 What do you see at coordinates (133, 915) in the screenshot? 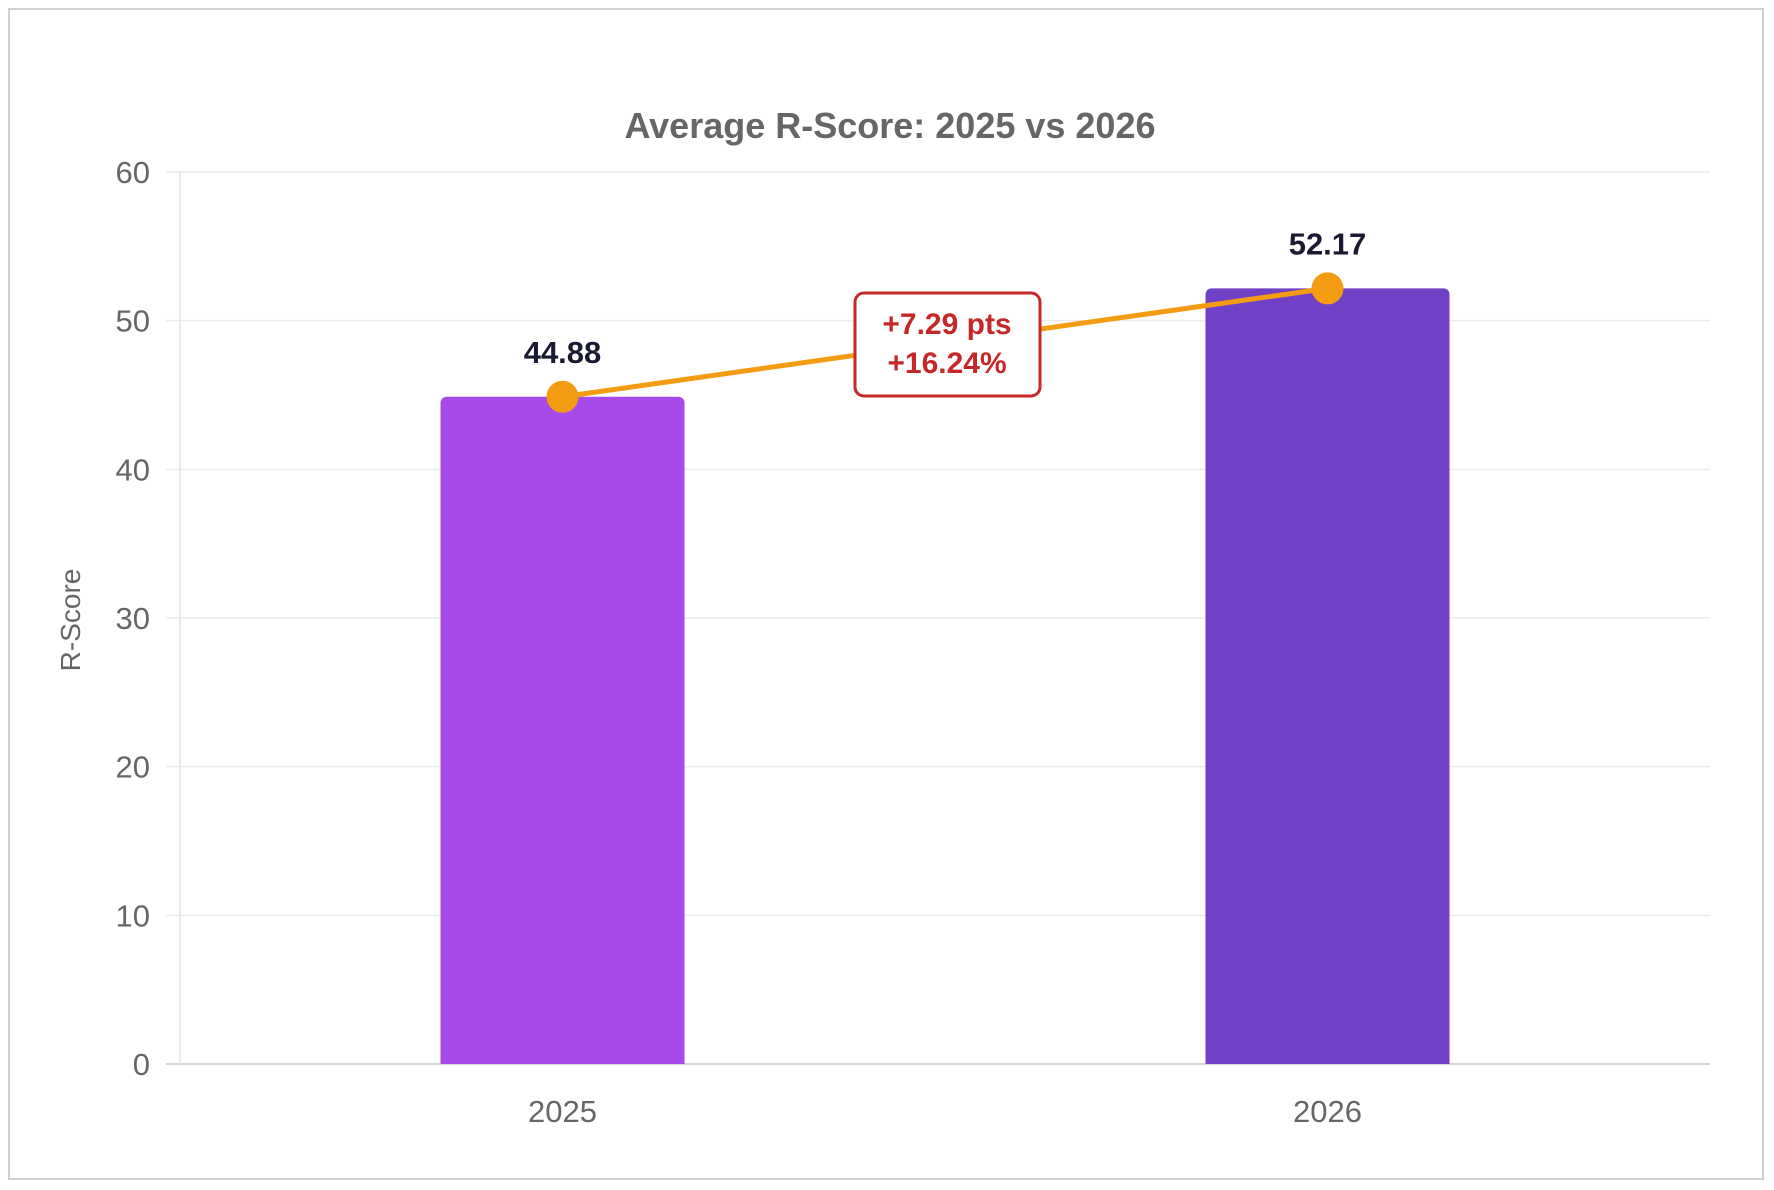
I see `y-tick-label-10: 10` at bounding box center [133, 915].